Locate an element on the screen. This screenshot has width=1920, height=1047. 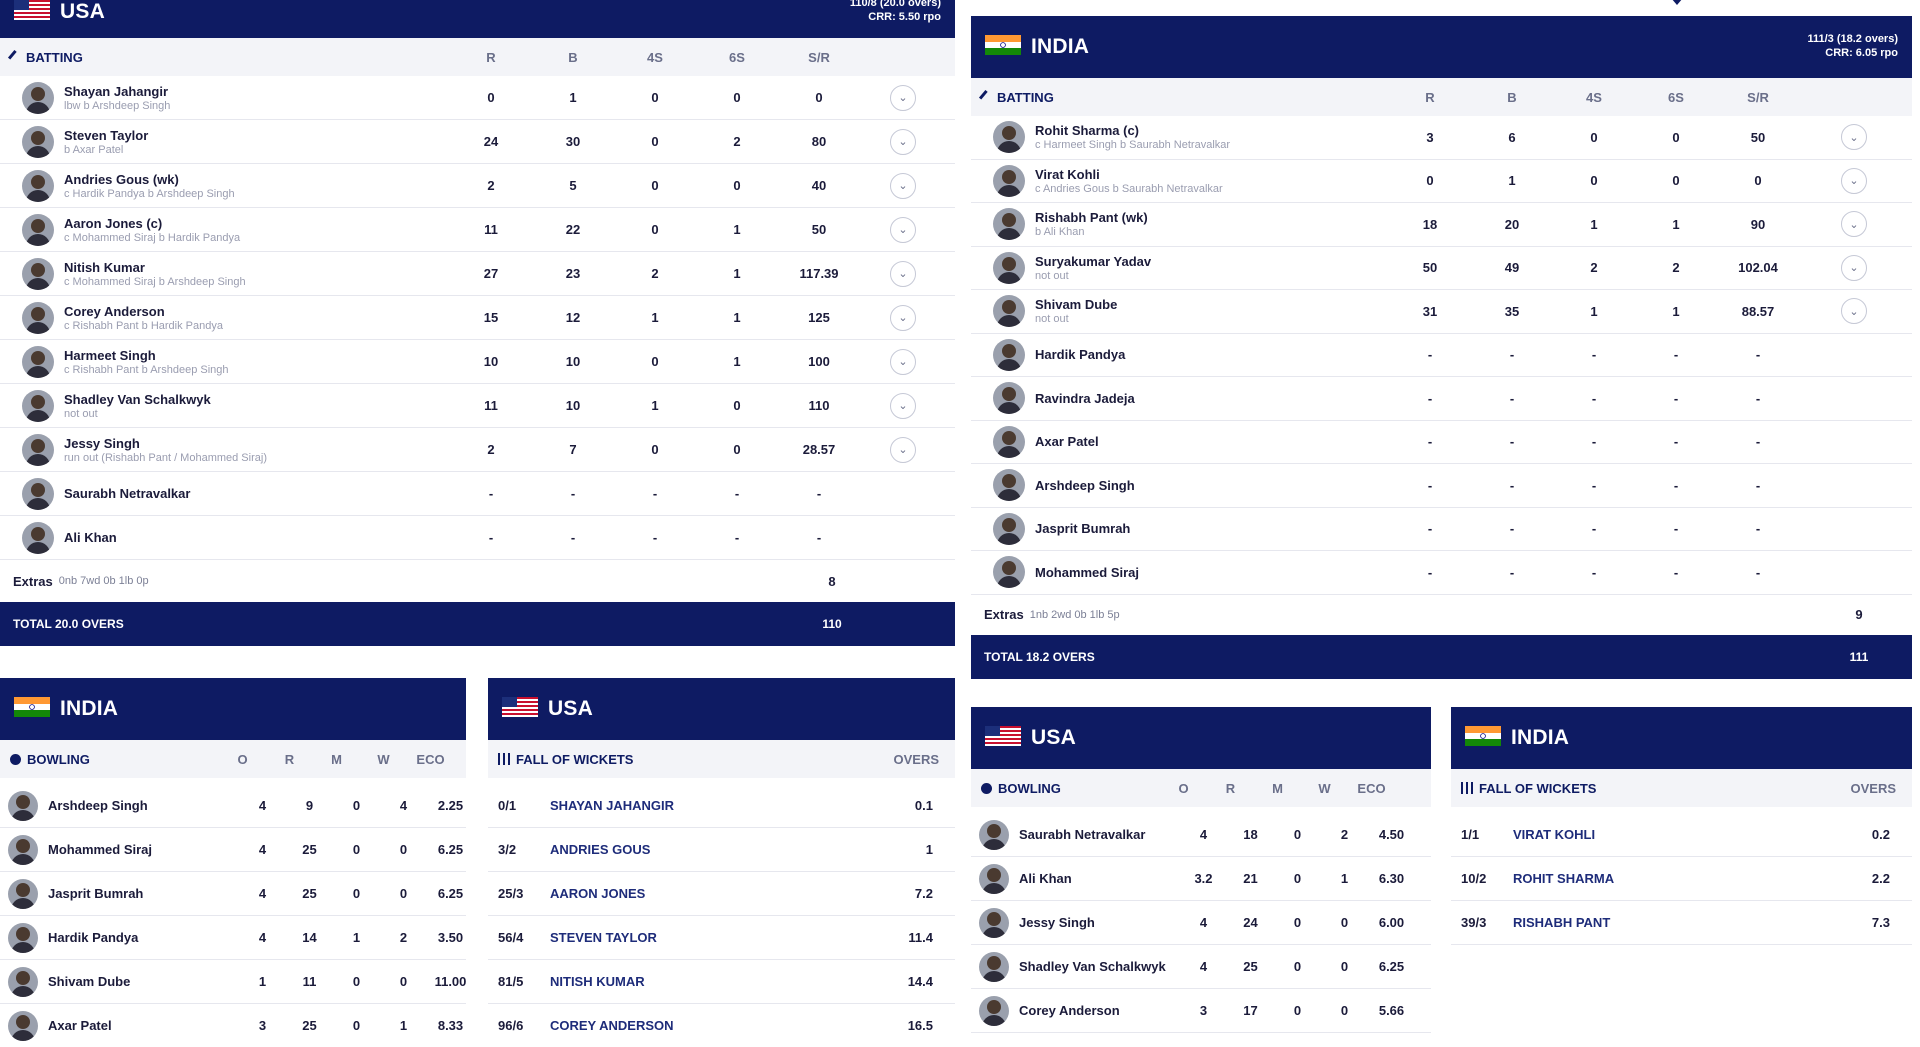
stat-sixes: 2 is located at coordinates (737, 141).